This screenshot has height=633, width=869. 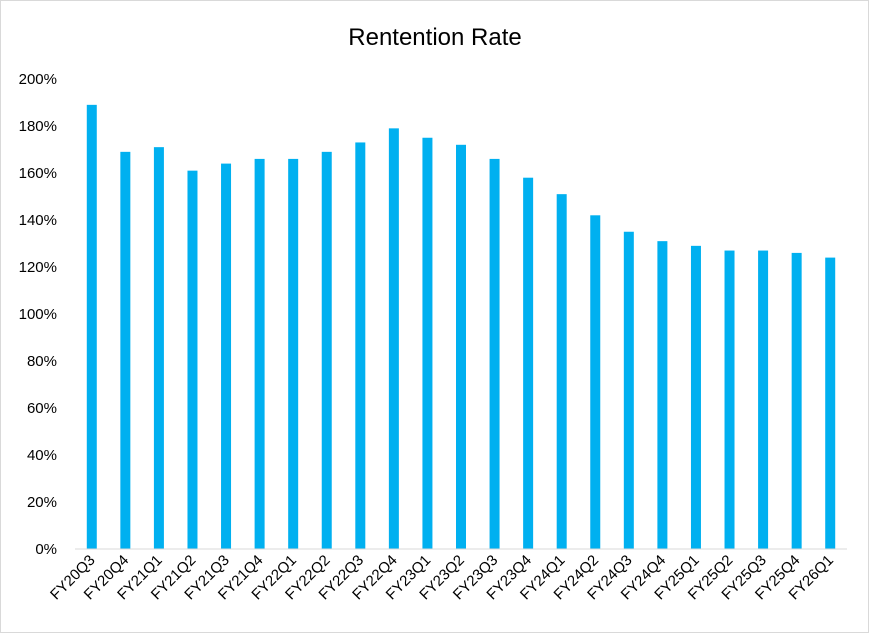 I want to click on bar-fy22q2, so click(x=326, y=350).